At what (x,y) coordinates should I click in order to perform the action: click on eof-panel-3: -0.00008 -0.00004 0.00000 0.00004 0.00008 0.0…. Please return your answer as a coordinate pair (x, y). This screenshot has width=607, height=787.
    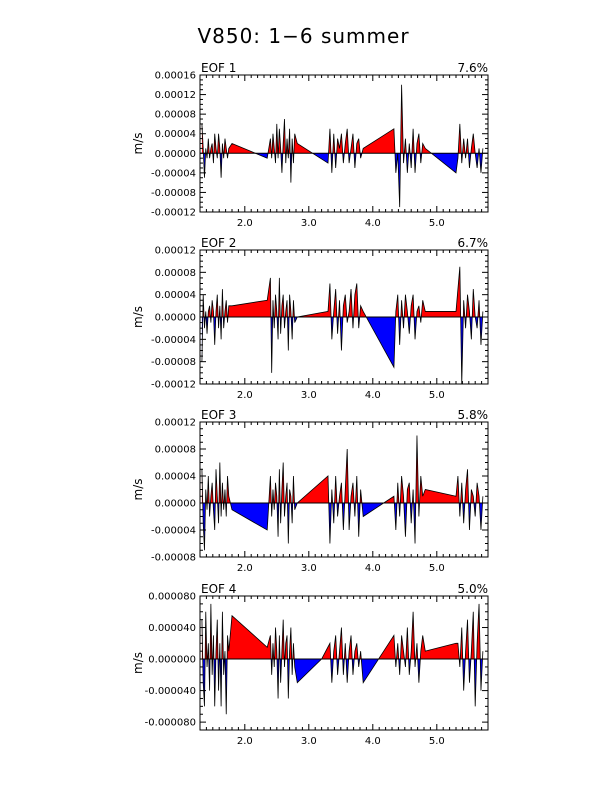
    Looking at the image, I should click on (310, 491).